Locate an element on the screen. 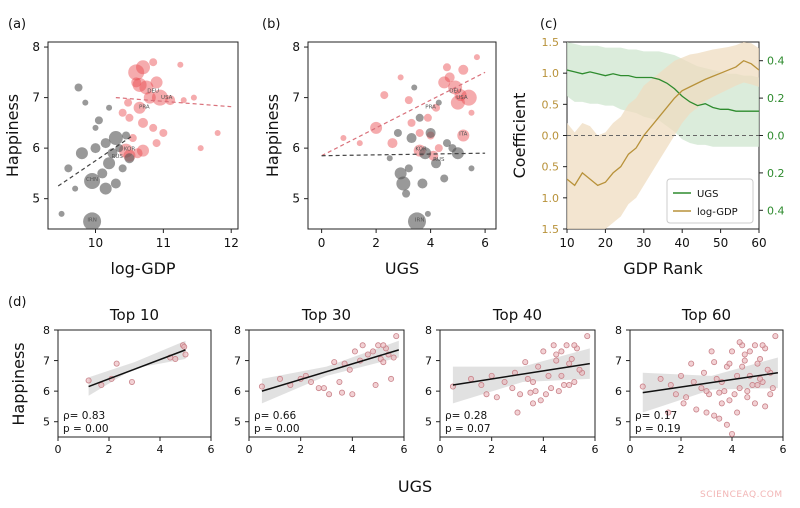 The image size is (800, 508). y-axis-label: Coefficient is located at coordinates (519, 136).